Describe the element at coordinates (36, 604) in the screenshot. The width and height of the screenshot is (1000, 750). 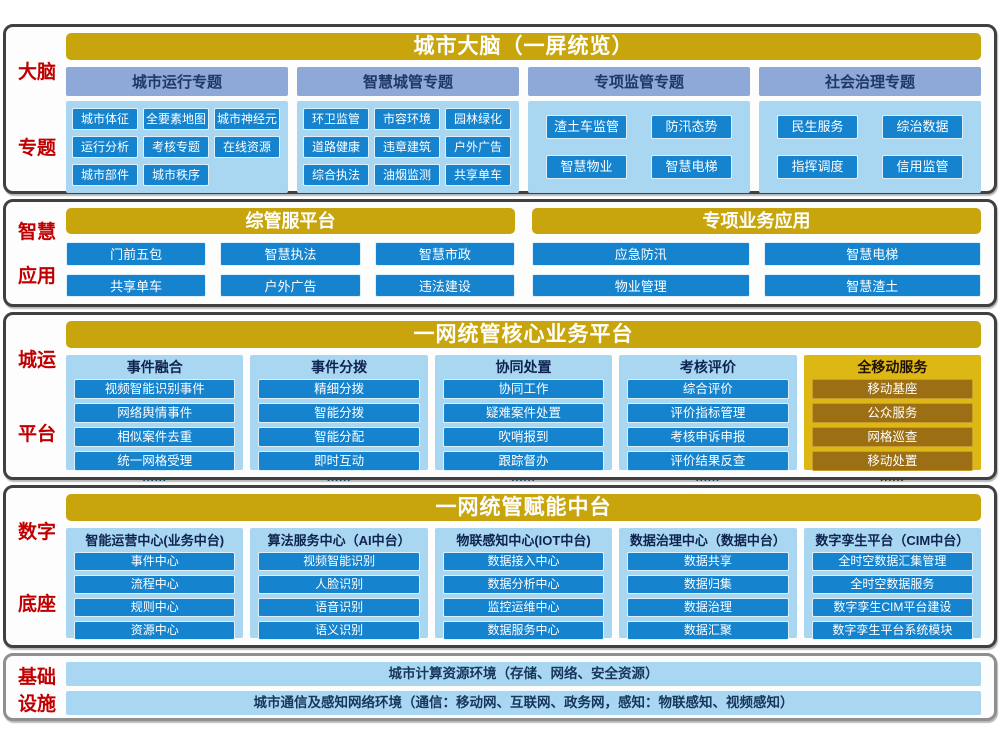
I see `band-label-line: 底座` at that location.